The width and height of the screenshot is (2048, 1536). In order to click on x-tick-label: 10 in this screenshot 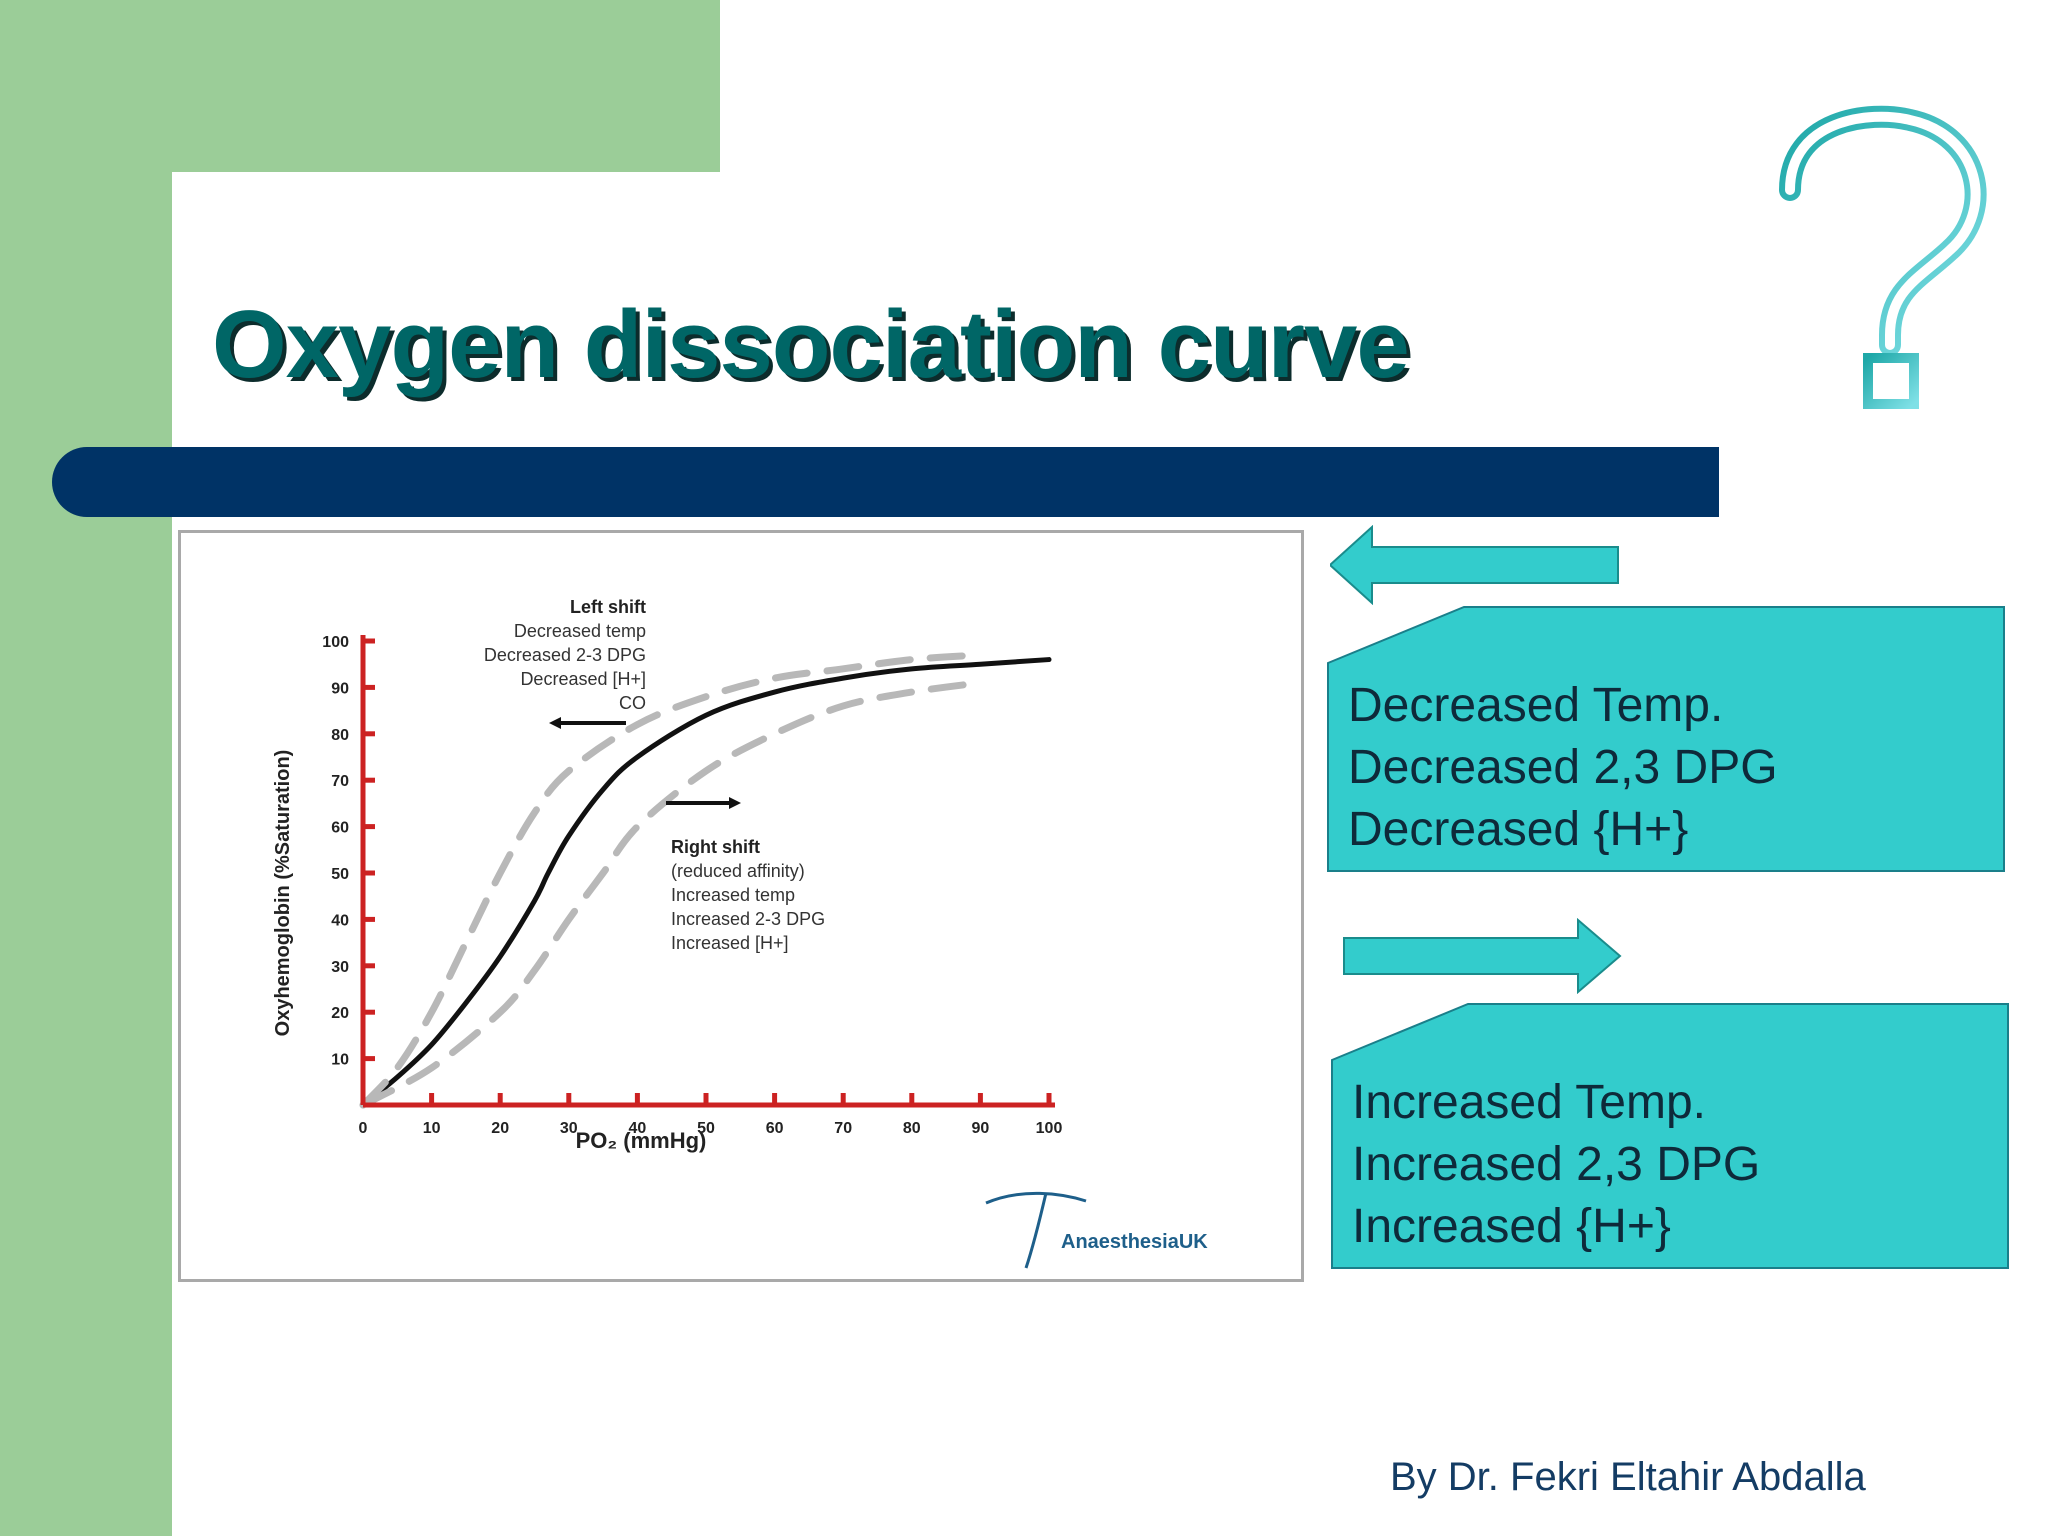, I will do `click(432, 1128)`.